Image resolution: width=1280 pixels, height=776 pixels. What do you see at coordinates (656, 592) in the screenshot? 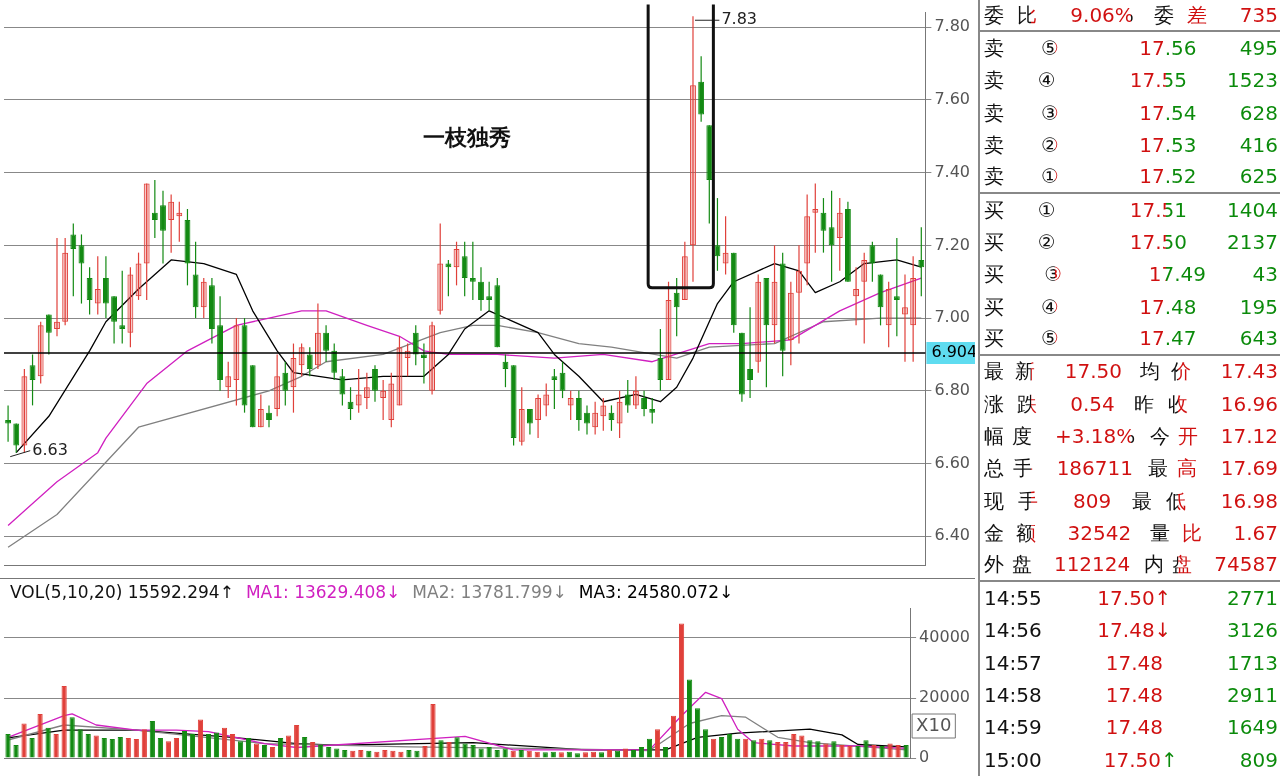
I see `text: MA3: 24580.072↓` at bounding box center [656, 592].